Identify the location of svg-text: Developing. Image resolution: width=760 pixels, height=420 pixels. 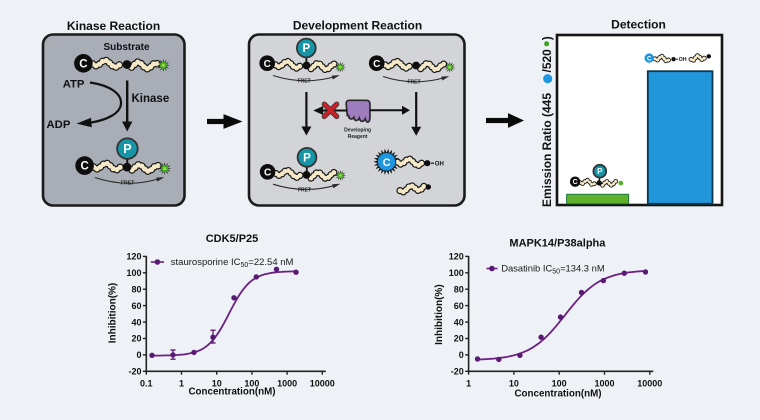
(357, 131).